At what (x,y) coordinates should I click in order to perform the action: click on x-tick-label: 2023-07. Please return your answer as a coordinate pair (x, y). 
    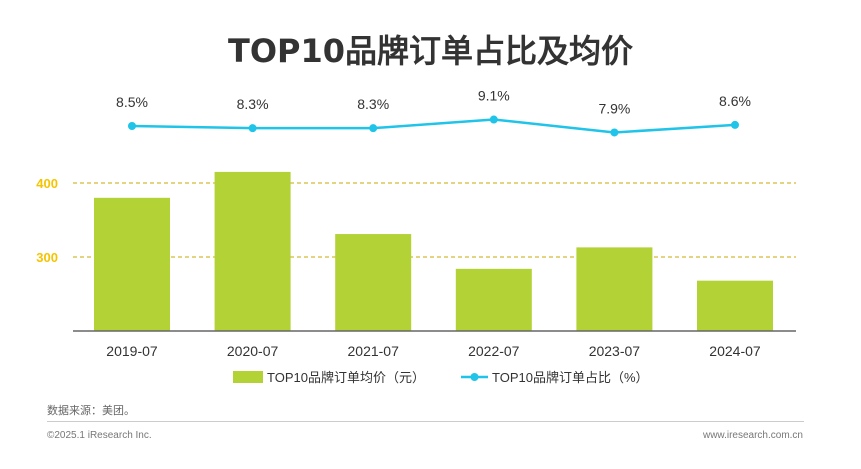
    Looking at the image, I should click on (615, 351).